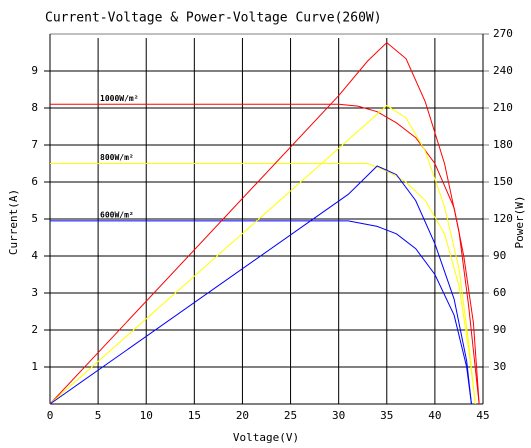 The height and width of the screenshot is (448, 531). Describe the element at coordinates (34, 218) in the screenshot. I see `y-tick-label: 5` at that location.